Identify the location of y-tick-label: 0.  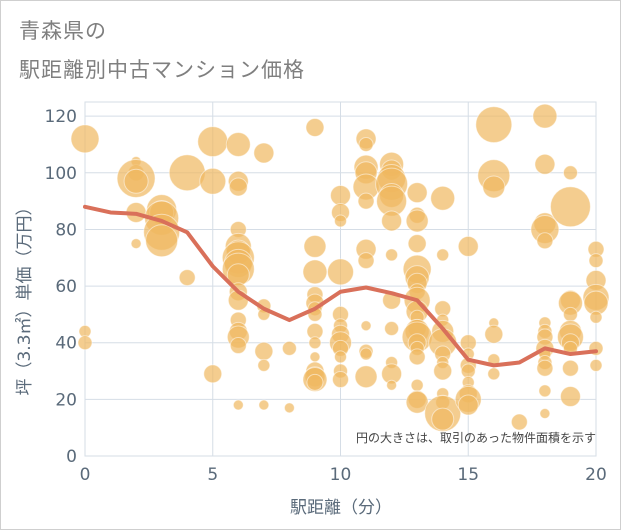
(71, 457).